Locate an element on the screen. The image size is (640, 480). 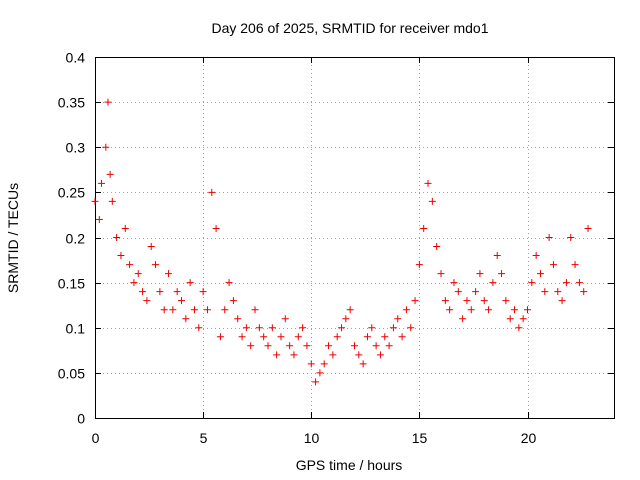
x-tick-label: 15 is located at coordinates (420, 438).